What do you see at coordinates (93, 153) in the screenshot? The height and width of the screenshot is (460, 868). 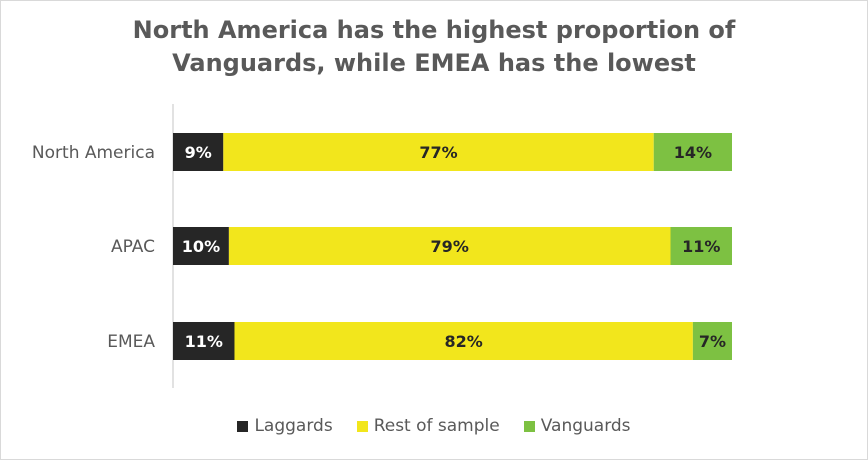 I see `category-label-north-america: North America` at bounding box center [93, 153].